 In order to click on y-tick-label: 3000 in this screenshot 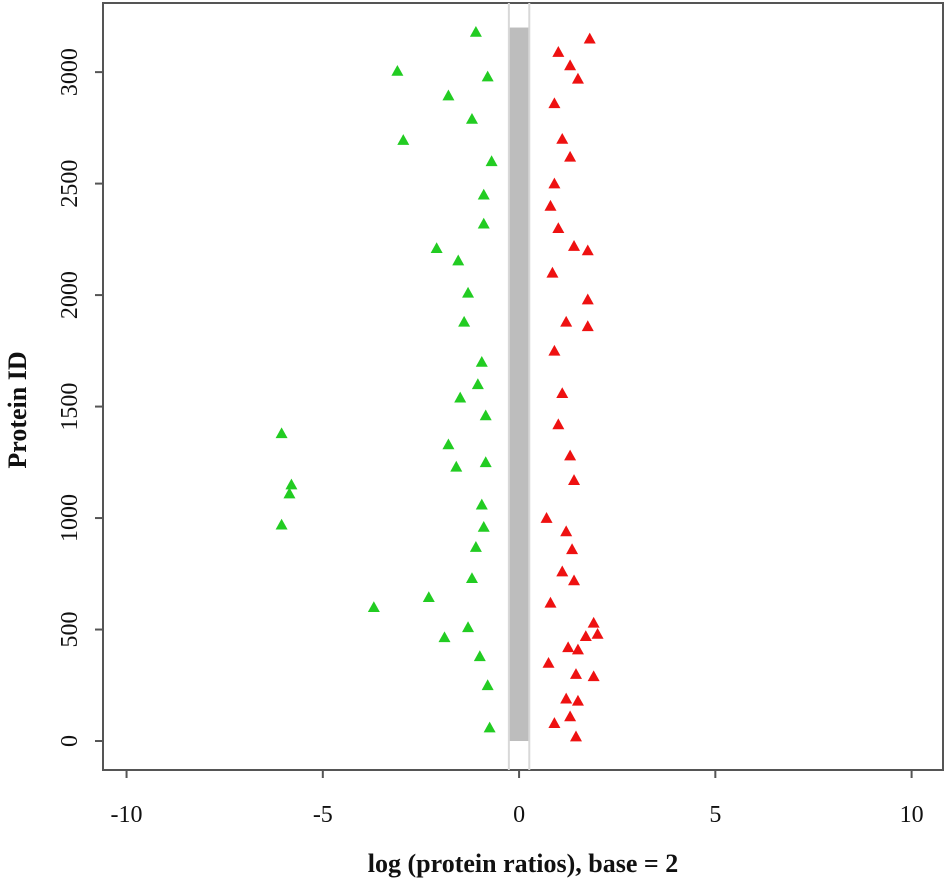, I will do `click(70, 72)`.